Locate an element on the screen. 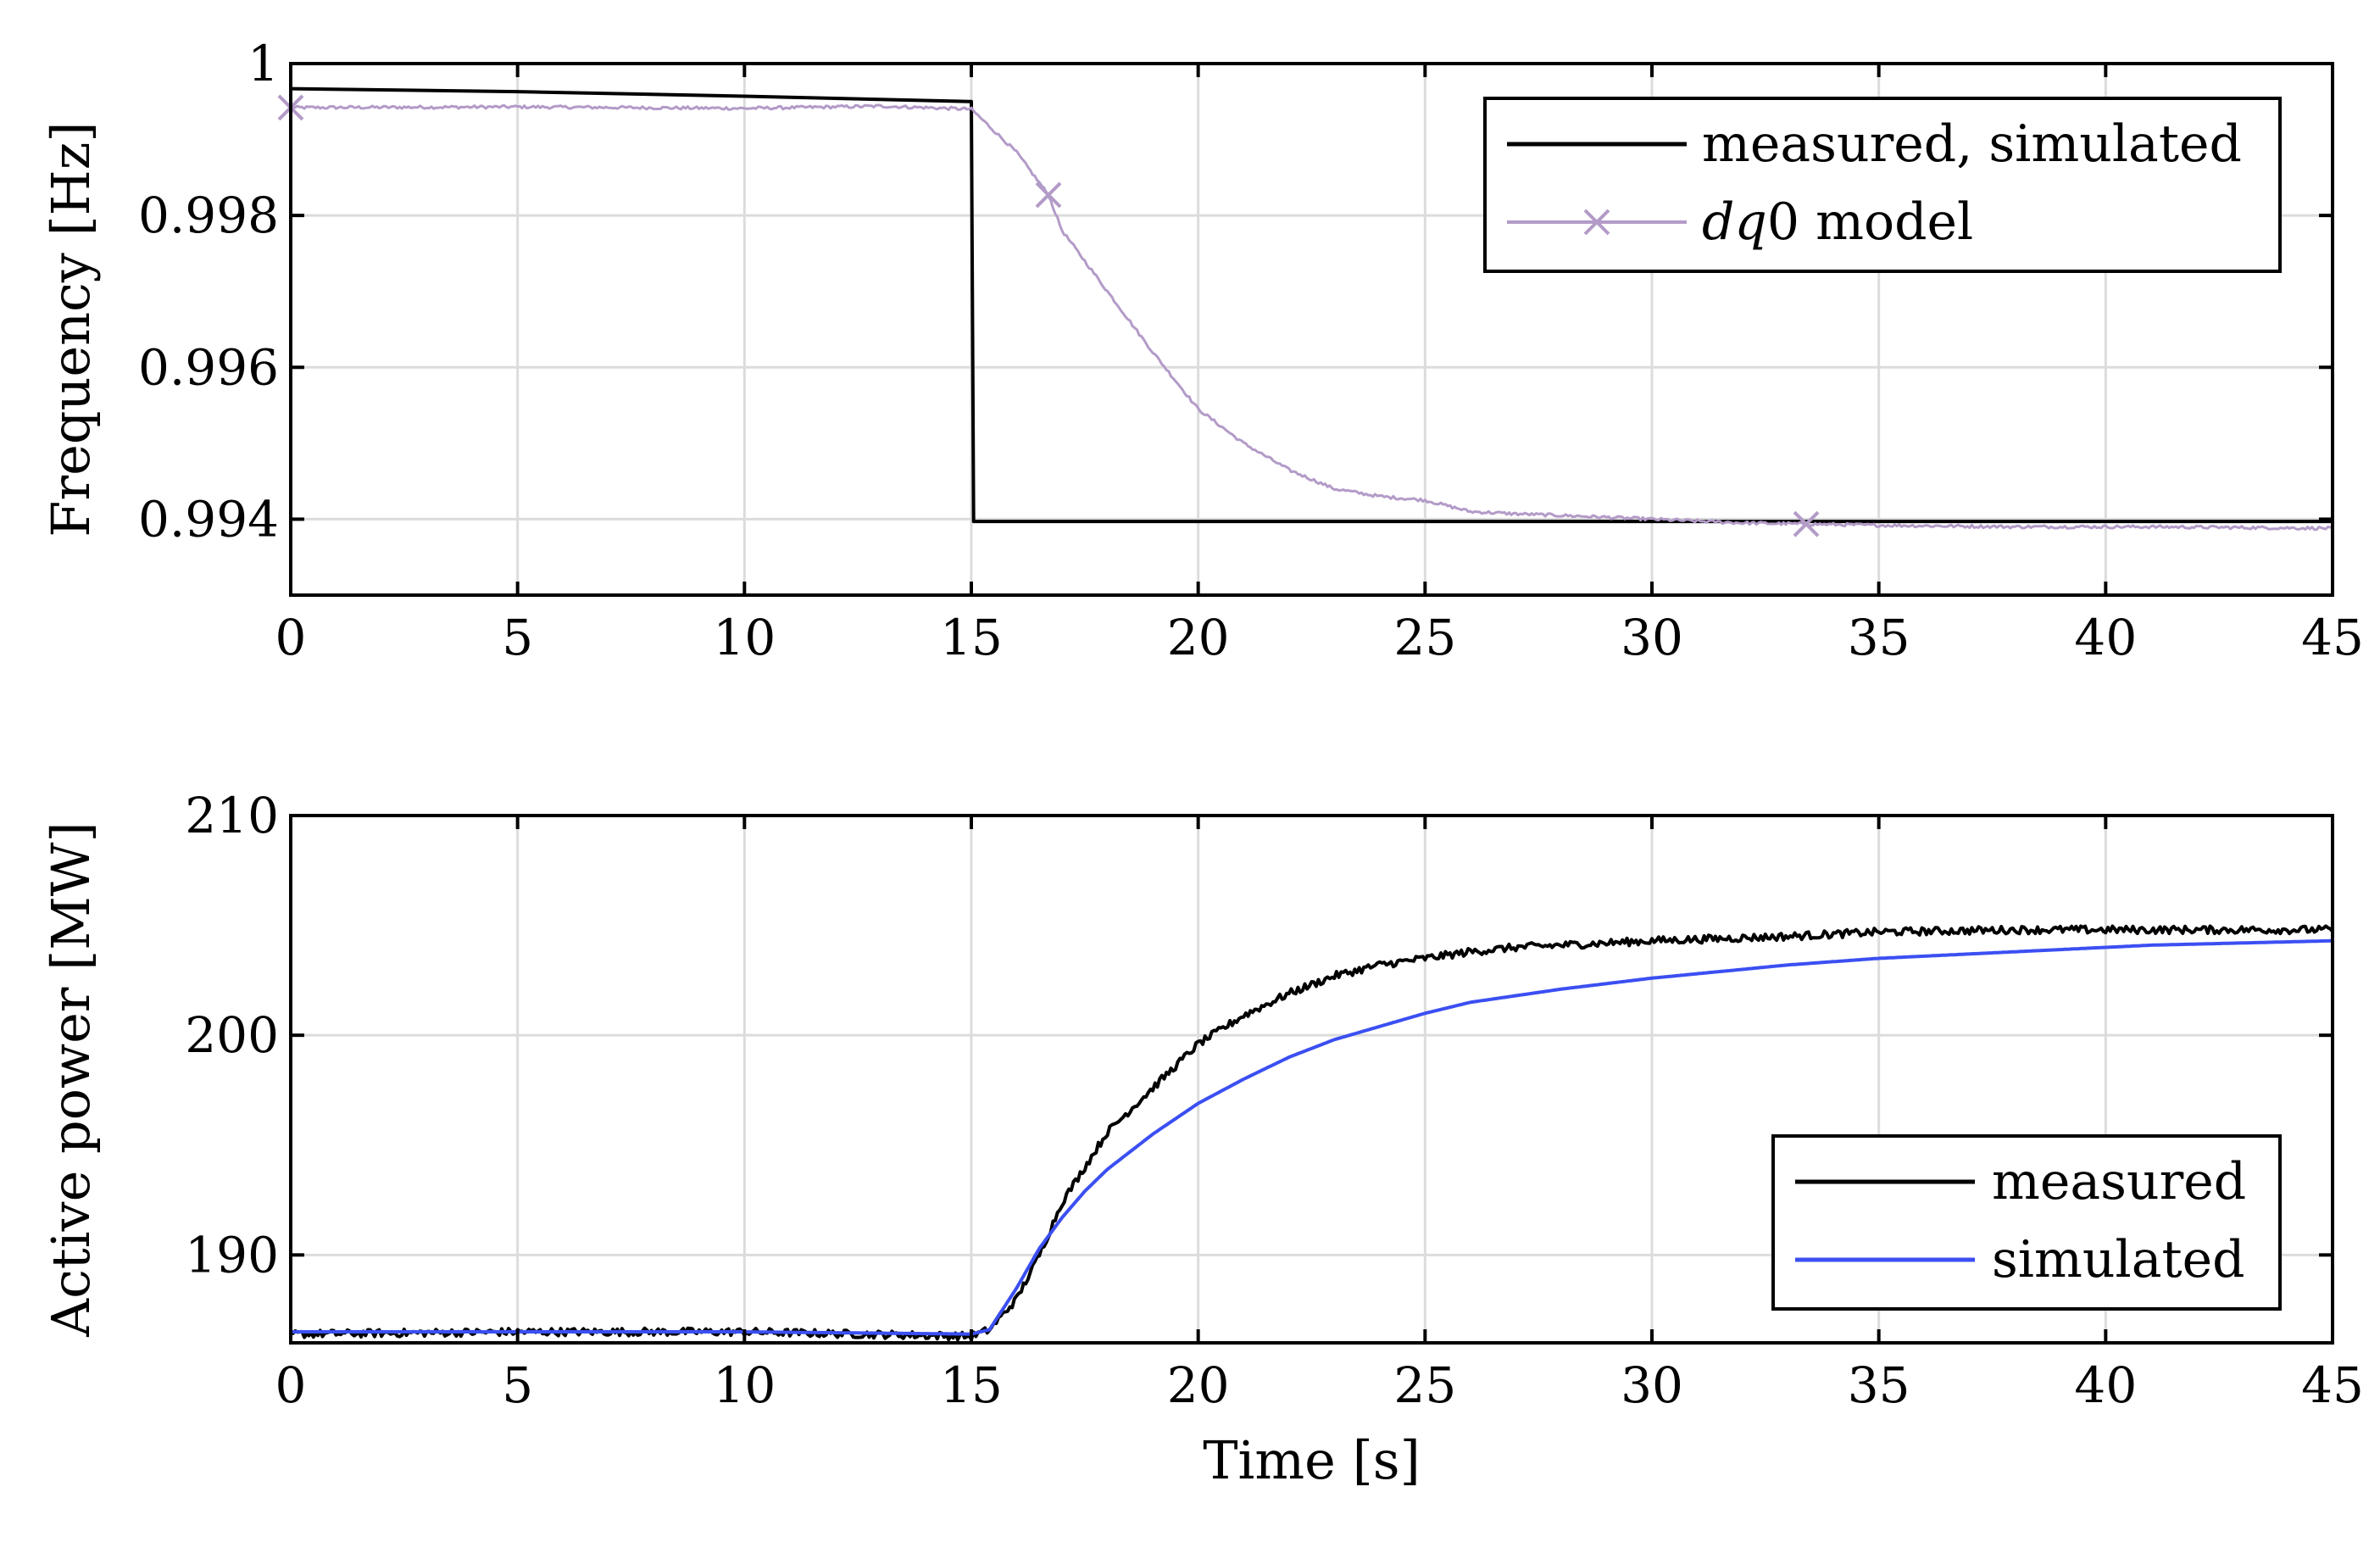  legend-label-dq0-rest: 0 model is located at coordinates (1870, 222).